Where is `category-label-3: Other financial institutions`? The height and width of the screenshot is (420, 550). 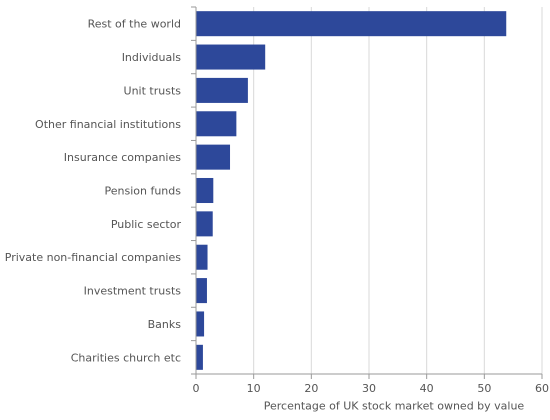
category-label-3: Other financial institutions is located at coordinates (108, 124).